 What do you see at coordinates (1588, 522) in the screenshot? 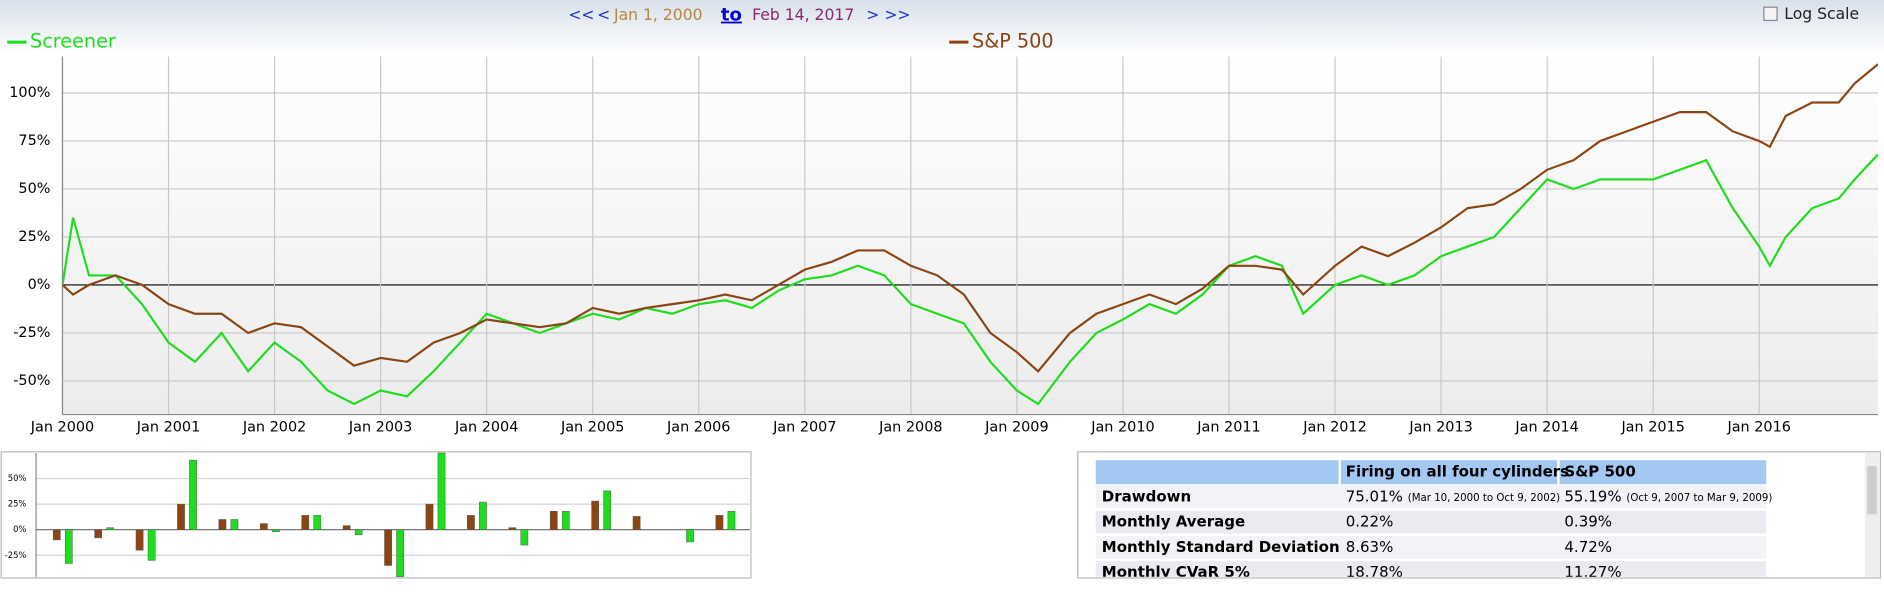
I see `cell-value: 0.39%` at bounding box center [1588, 522].